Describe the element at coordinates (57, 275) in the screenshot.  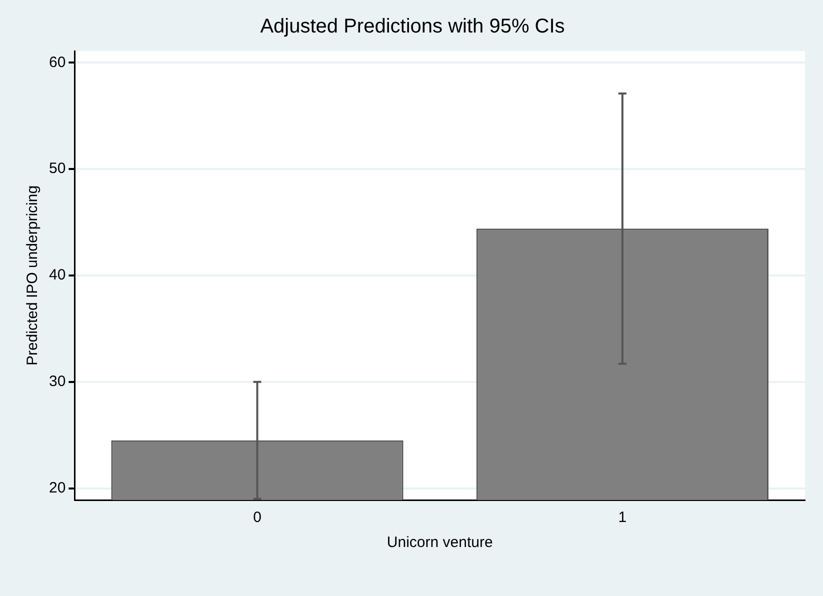
I see `y-tick-label: 40` at that location.